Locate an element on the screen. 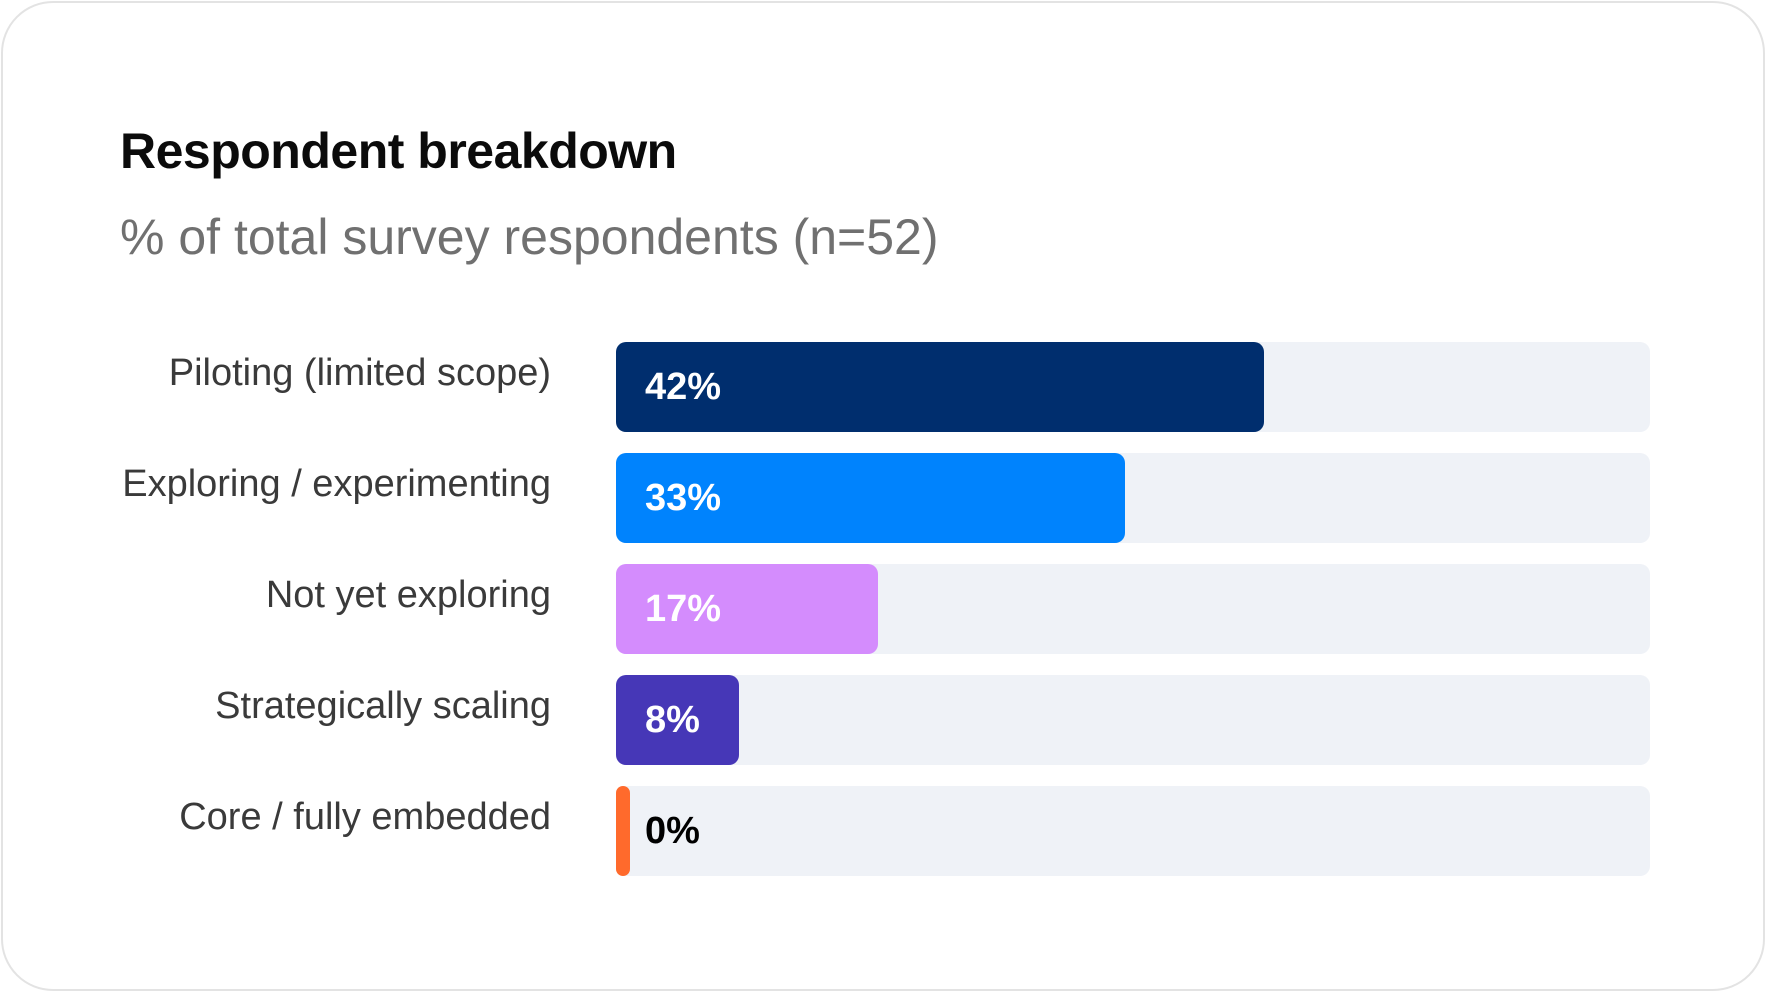 This screenshot has height=996, width=1770. value-label: 42% is located at coordinates (683, 387).